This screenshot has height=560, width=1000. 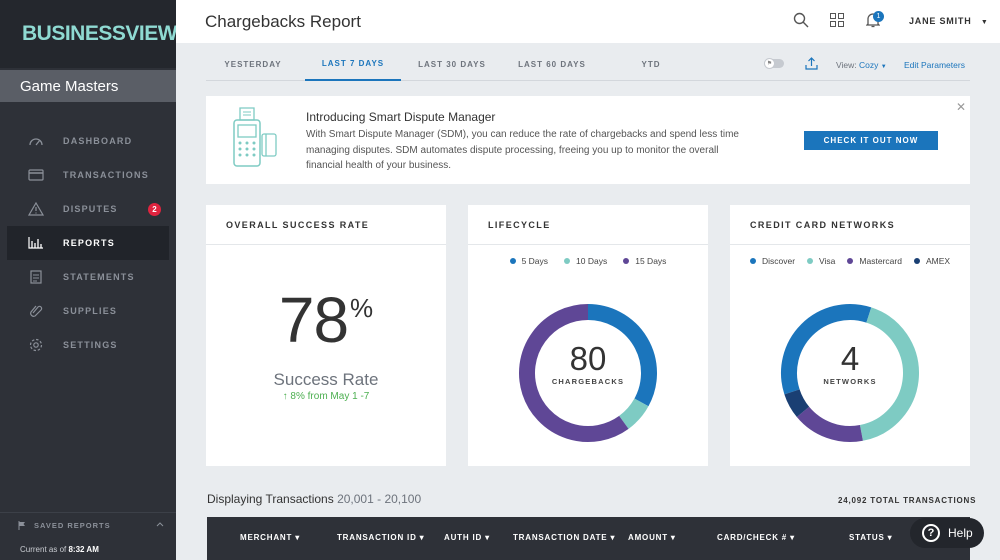 What do you see at coordinates (871, 537) in the screenshot?
I see `column-status: STATUS ▾` at bounding box center [871, 537].